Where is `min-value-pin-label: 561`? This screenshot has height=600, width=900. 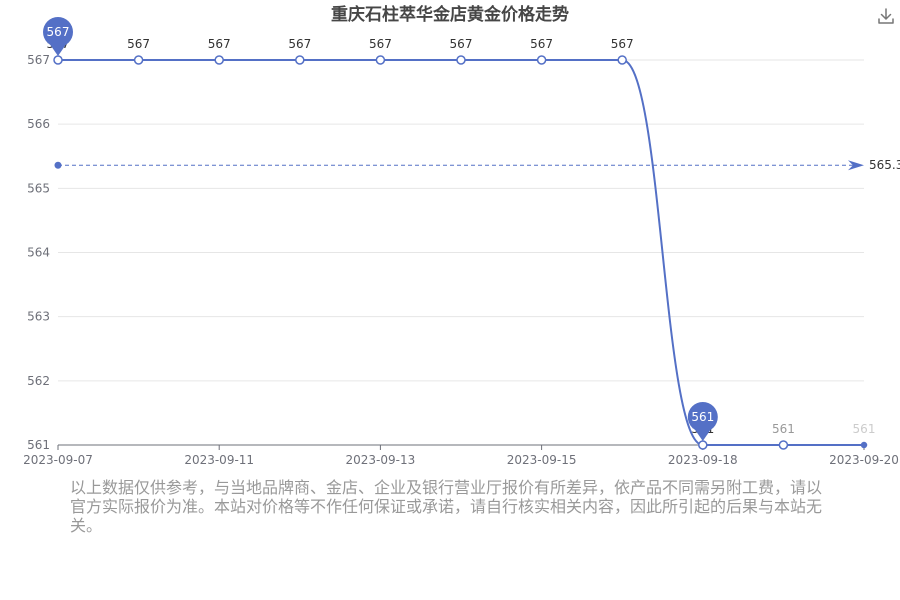 min-value-pin-label: 561 is located at coordinates (702, 417).